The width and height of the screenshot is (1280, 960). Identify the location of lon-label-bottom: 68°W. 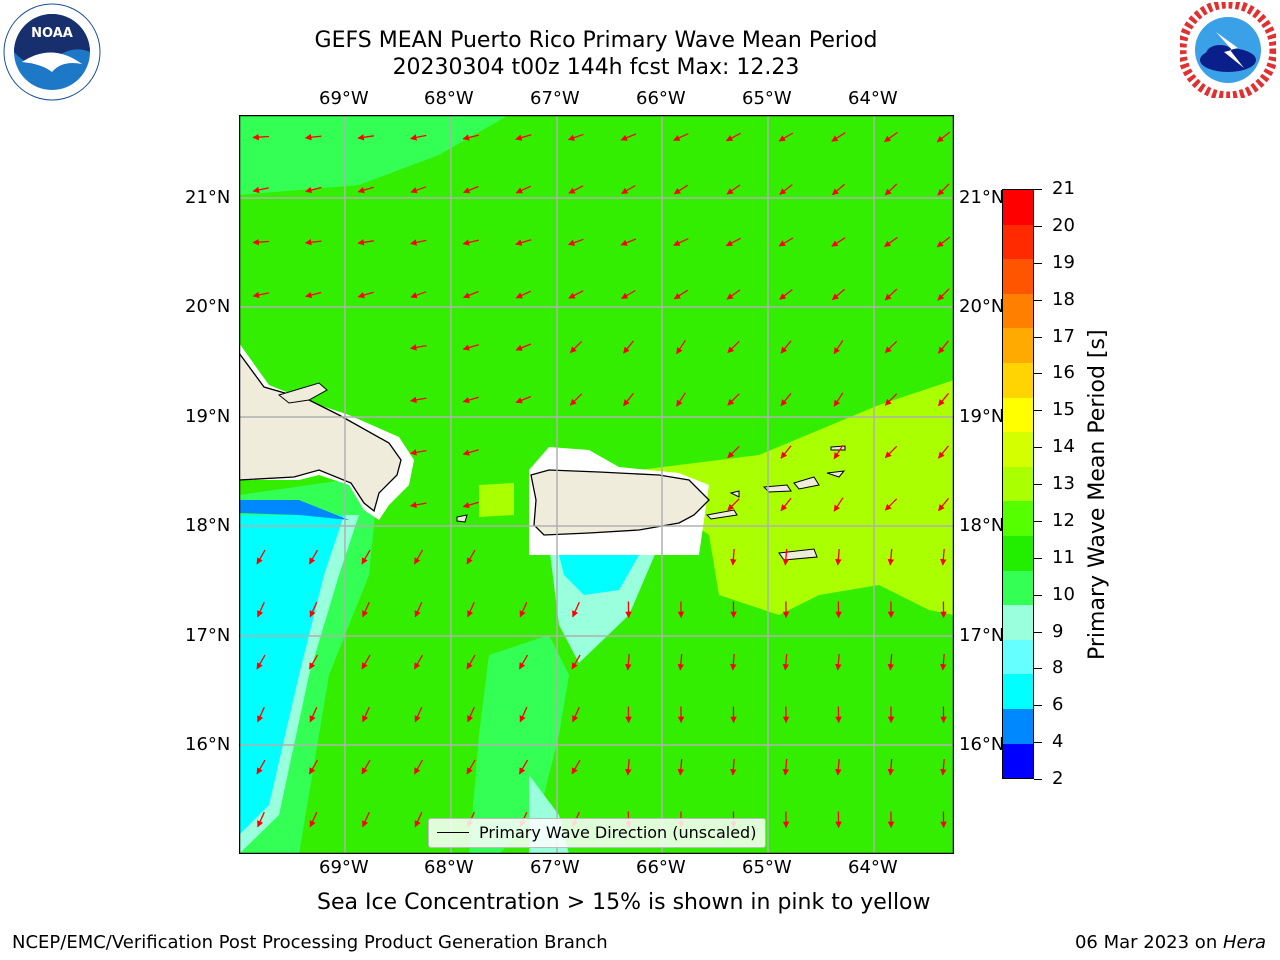
(449, 867).